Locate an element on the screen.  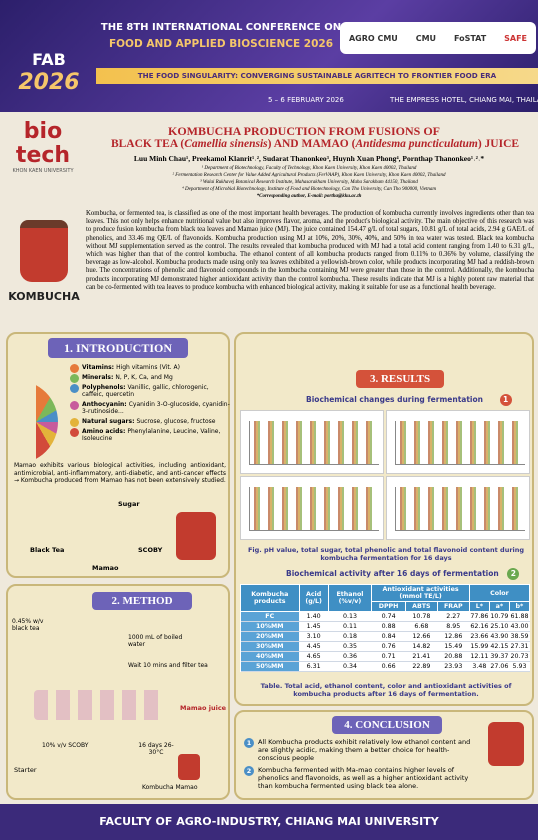
logo-name: KHON KAEN UNIVERSITY is located at coordinates (43, 171).